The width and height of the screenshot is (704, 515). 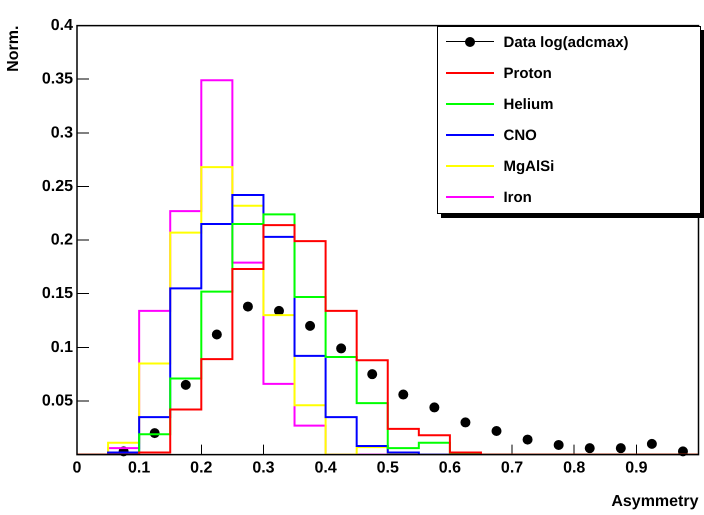 What do you see at coordinates (636, 468) in the screenshot?
I see `x-tick-label: 0.9` at bounding box center [636, 468].